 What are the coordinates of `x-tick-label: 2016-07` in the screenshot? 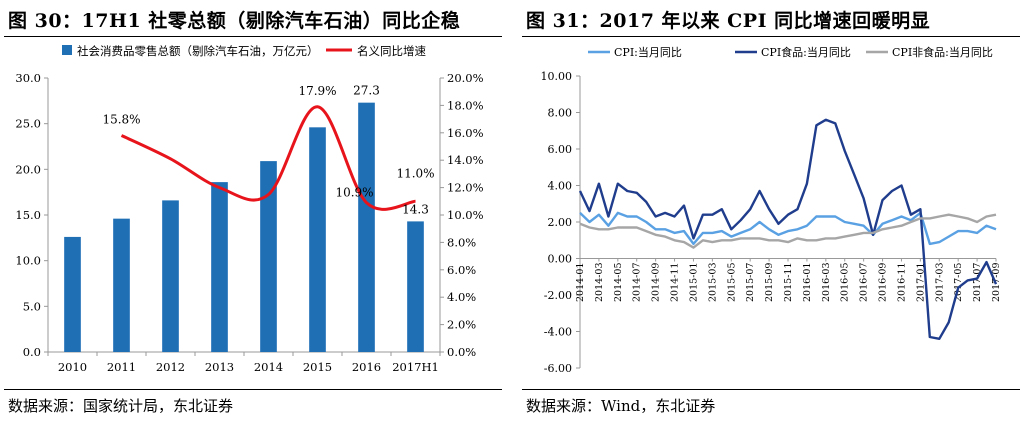 It's located at (864, 282).